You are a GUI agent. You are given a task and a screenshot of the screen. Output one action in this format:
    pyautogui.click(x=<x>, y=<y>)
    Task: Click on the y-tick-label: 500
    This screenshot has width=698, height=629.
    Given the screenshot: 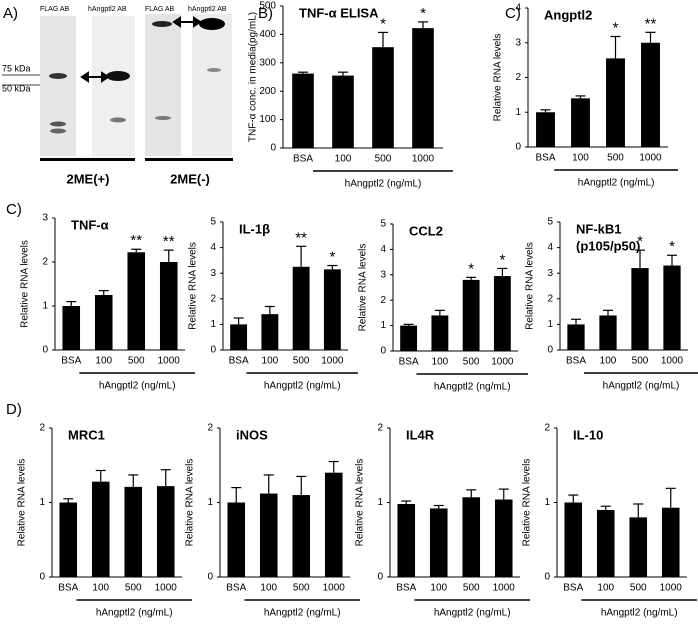 What is the action you would take?
    pyautogui.click(x=267, y=6)
    